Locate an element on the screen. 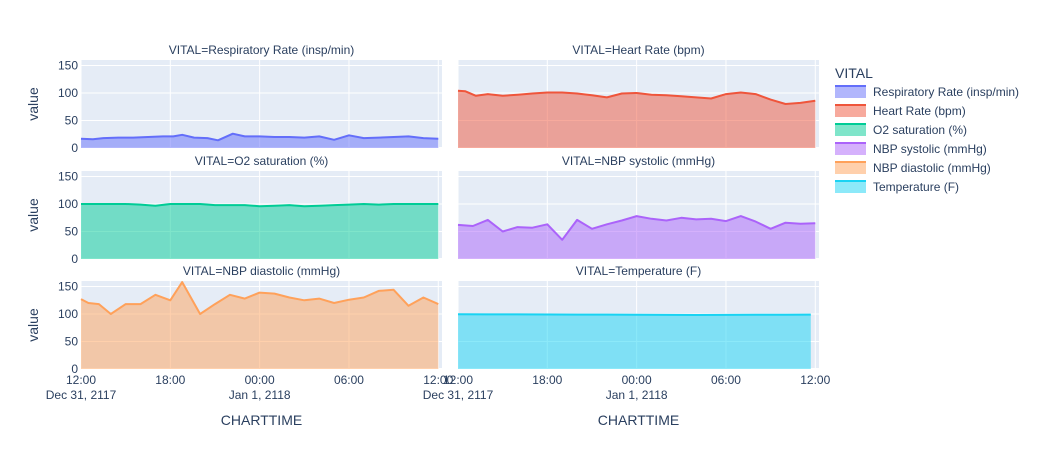 This screenshot has width=1058, height=450. y-tick-respiratory-rate-insp-min-0: 0 is located at coordinates (74, 148).